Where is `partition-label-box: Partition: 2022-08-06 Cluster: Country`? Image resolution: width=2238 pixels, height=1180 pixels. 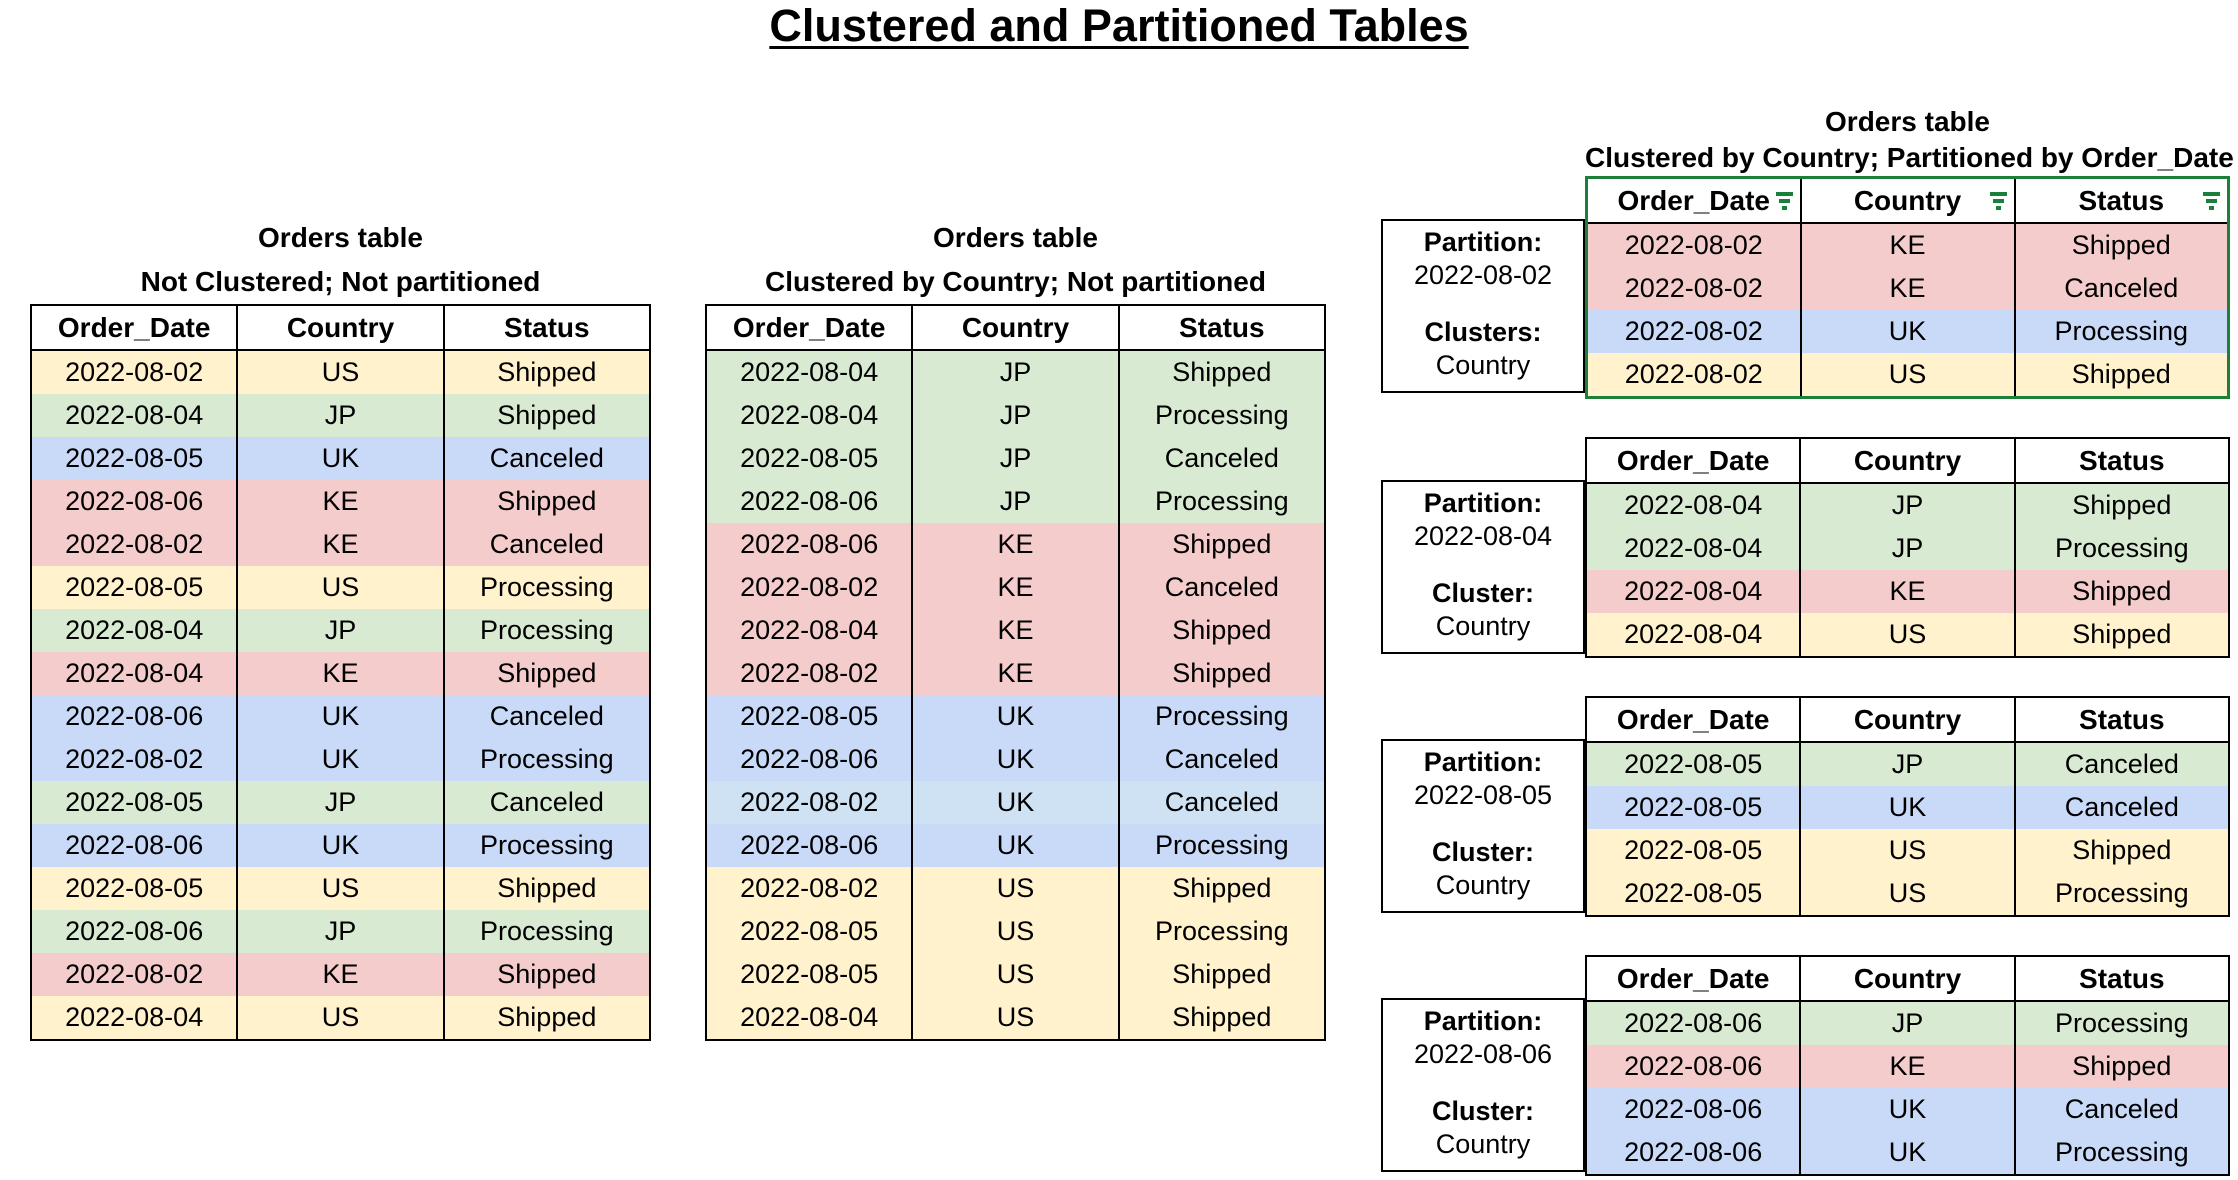 partition-label-box: Partition: 2022-08-06 Cluster: Country is located at coordinates (1483, 1085).